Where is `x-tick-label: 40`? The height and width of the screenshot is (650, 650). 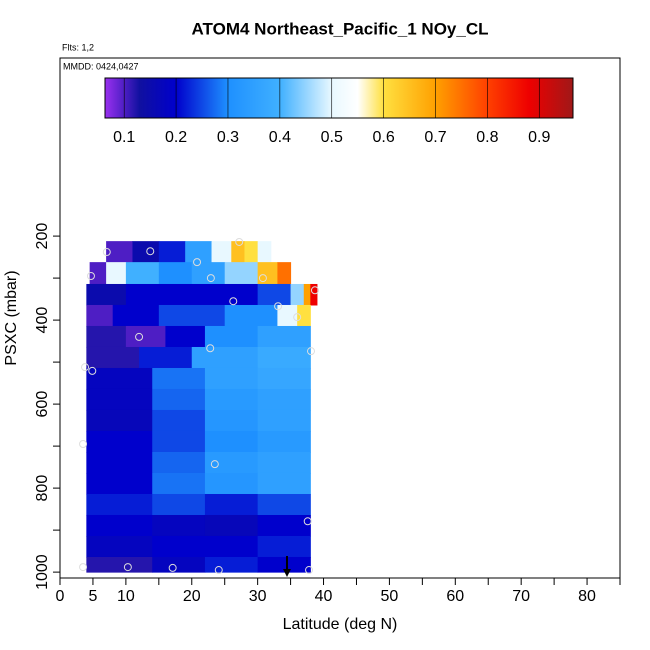 x-tick-label: 40 is located at coordinates (324, 596).